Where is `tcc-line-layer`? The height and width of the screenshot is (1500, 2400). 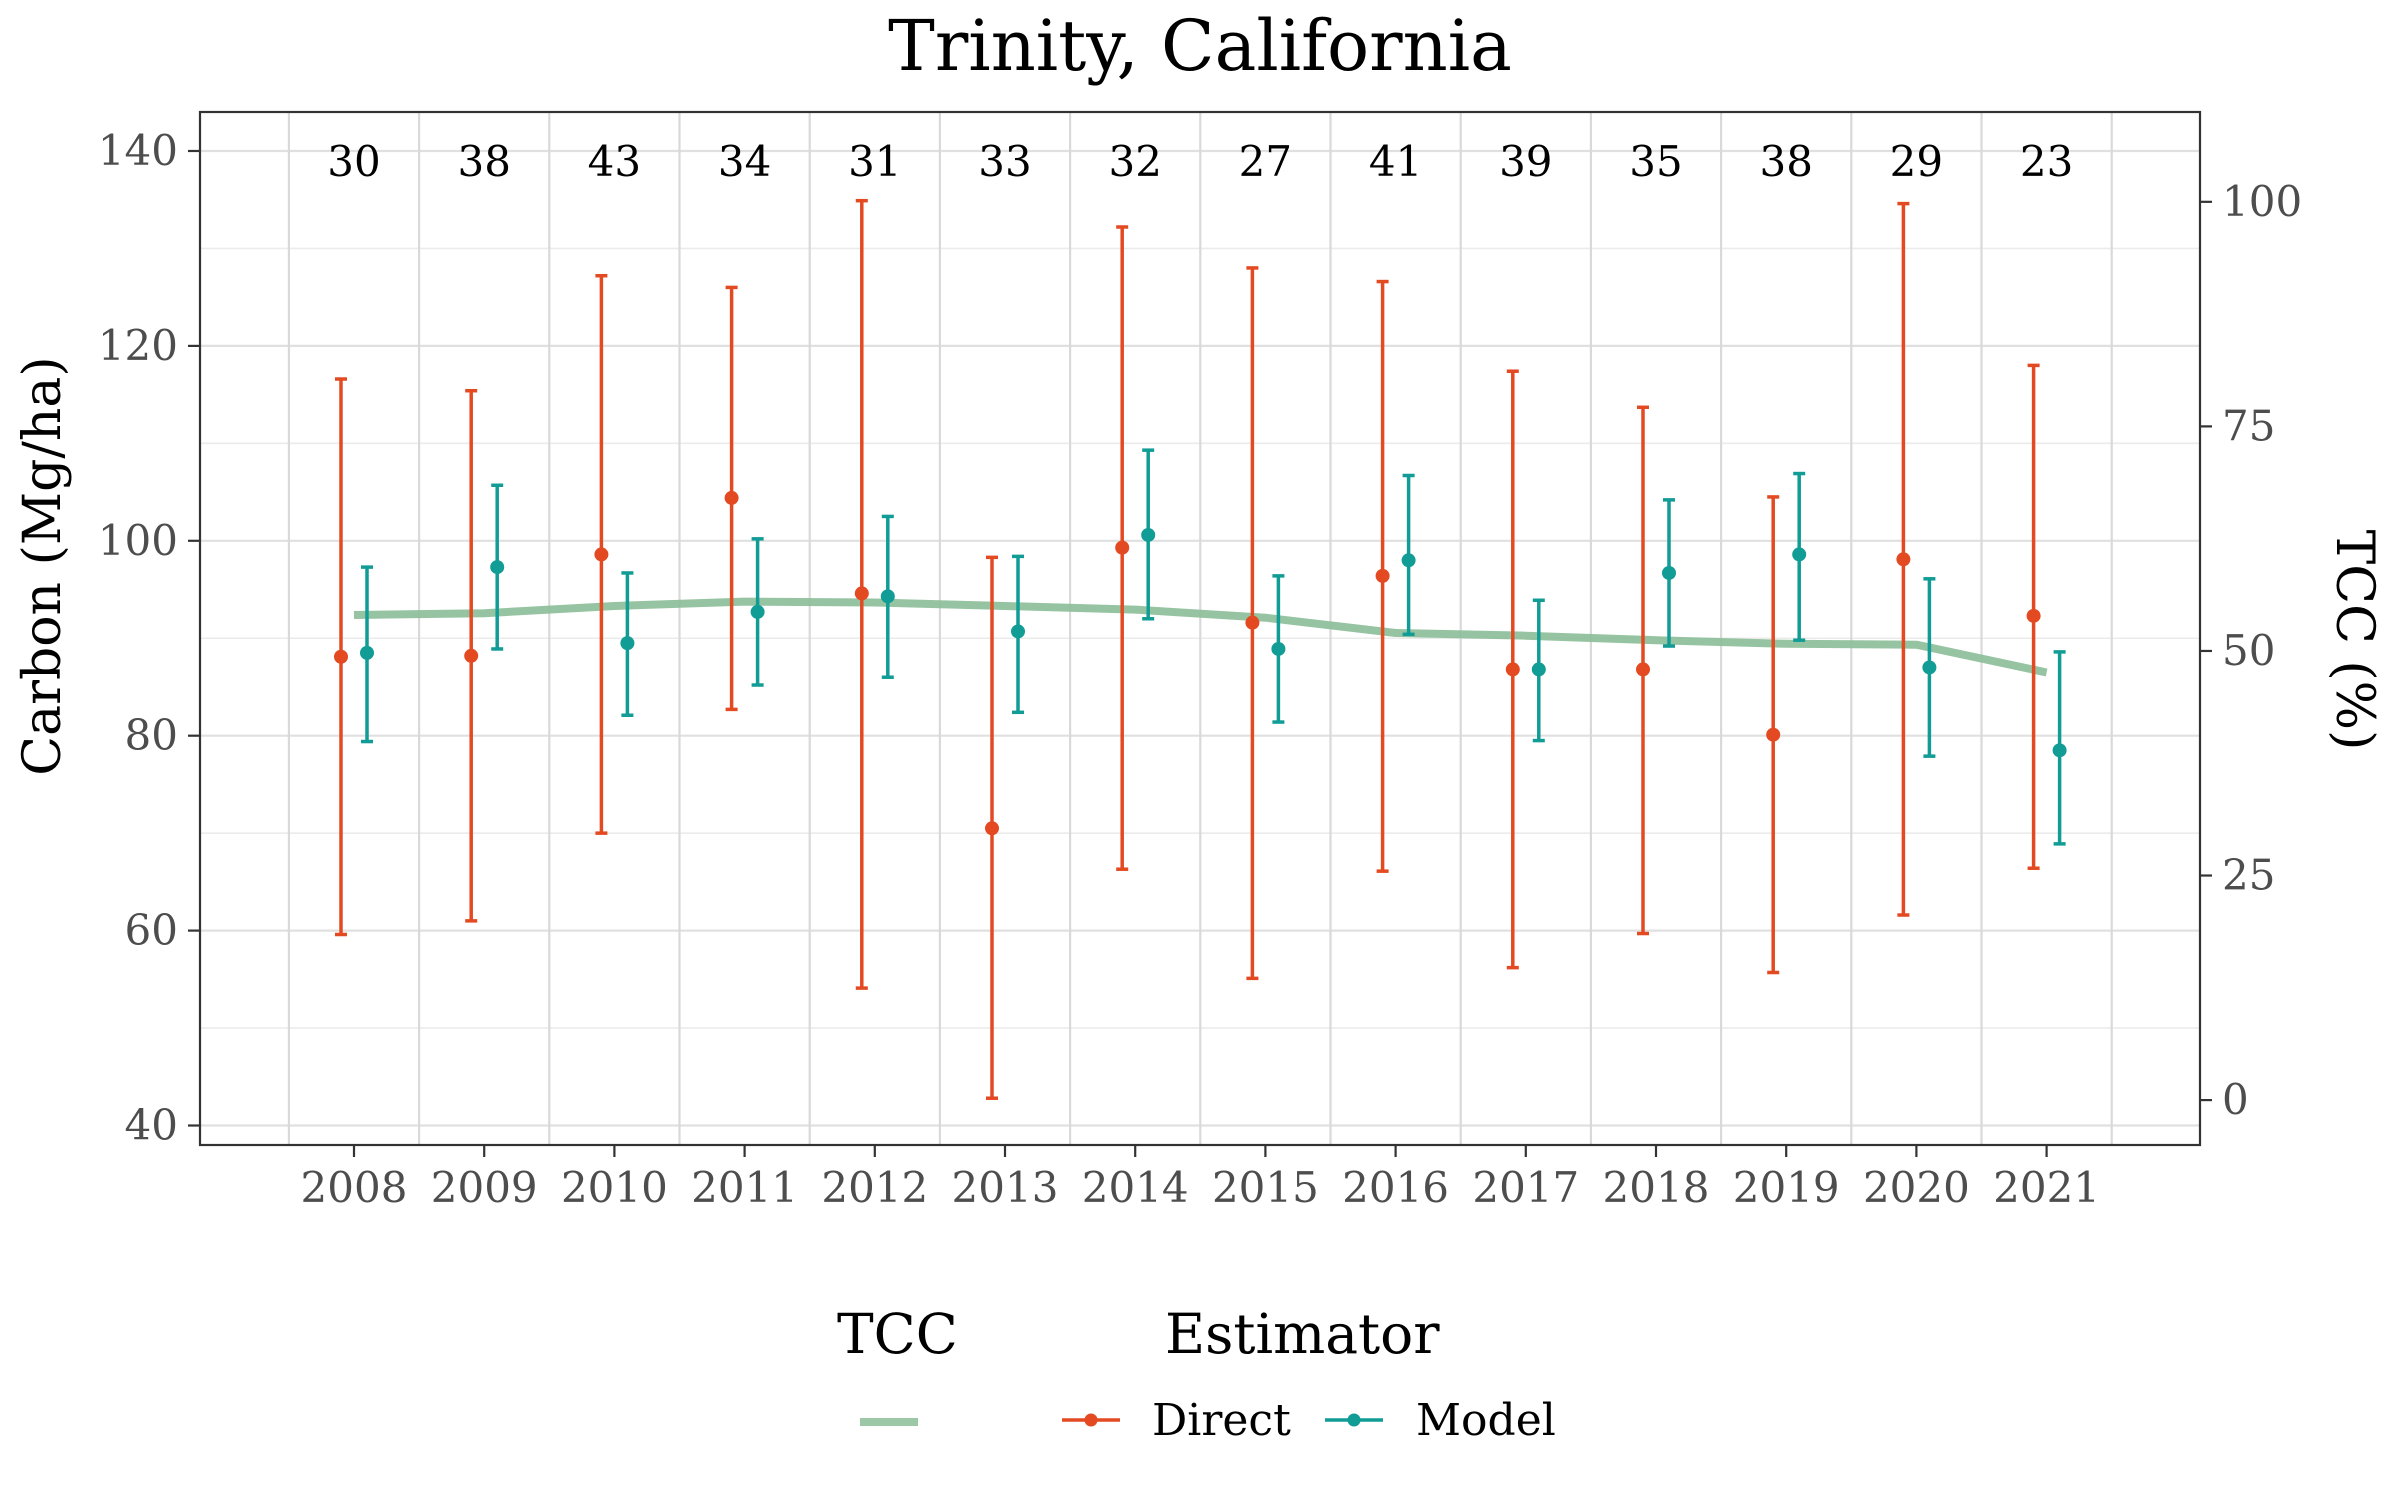 tcc-line-layer is located at coordinates (1200, 637).